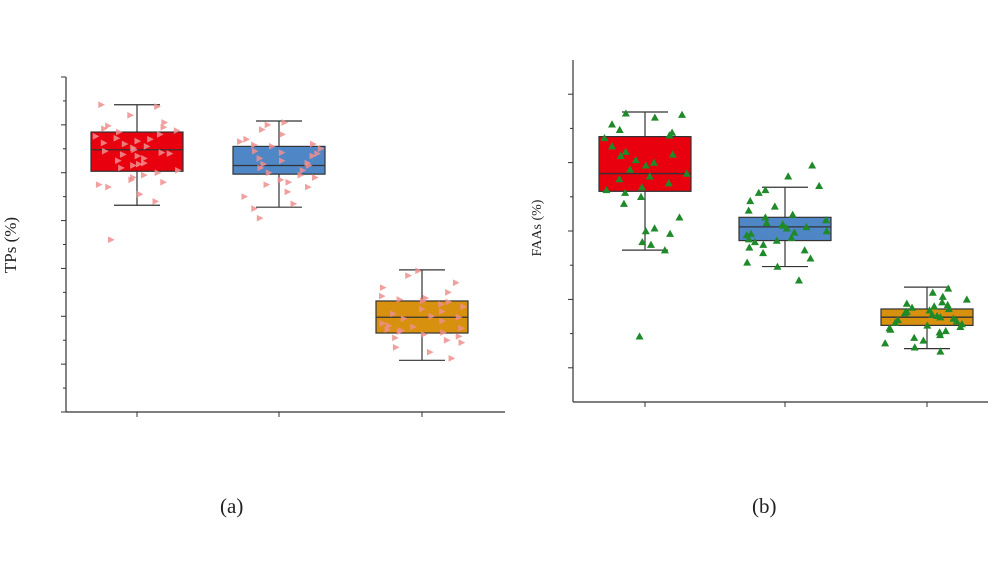 This screenshot has width=1000, height=580. What do you see at coordinates (764, 506) in the screenshot?
I see `panel-b-caption: (b)` at bounding box center [764, 506].